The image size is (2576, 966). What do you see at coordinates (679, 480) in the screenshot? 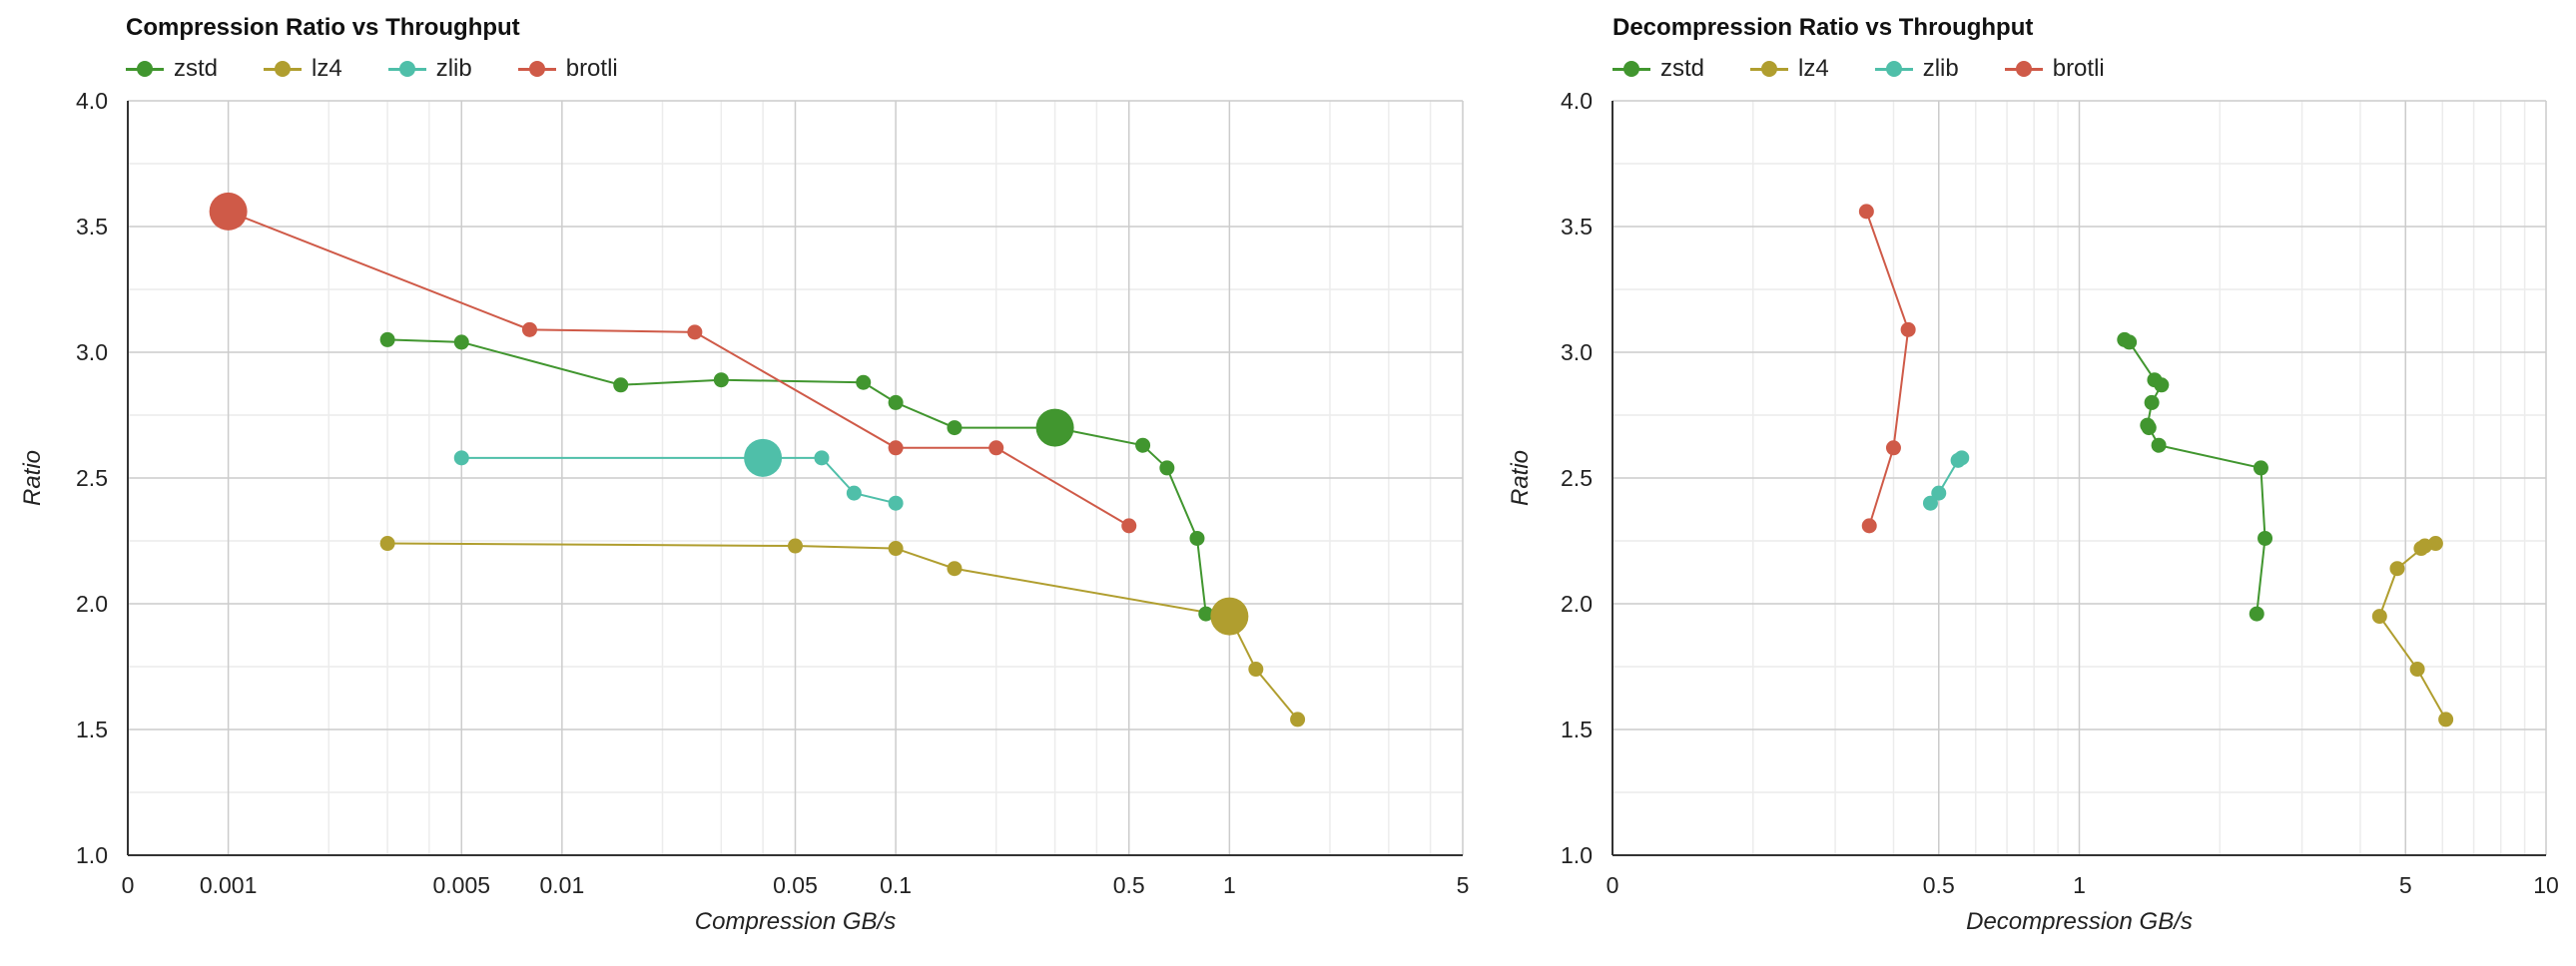
I see `series-line-zlib` at bounding box center [679, 480].